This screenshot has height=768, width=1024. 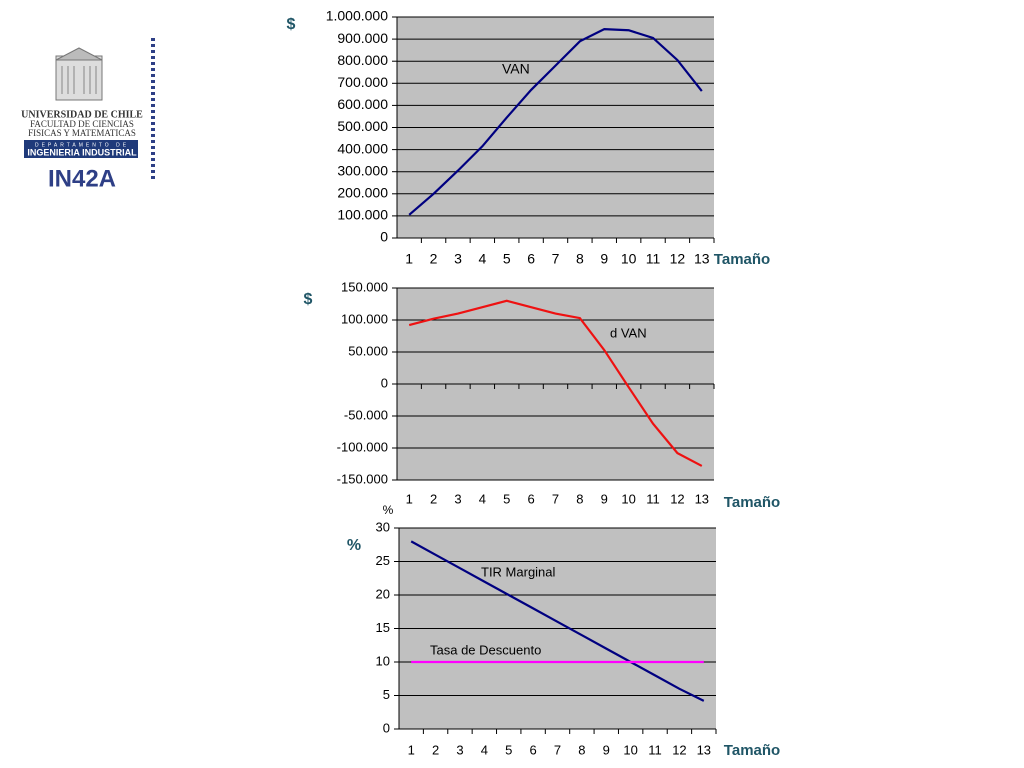 I want to click on y-tick-label: 600.000, so click(x=362, y=104).